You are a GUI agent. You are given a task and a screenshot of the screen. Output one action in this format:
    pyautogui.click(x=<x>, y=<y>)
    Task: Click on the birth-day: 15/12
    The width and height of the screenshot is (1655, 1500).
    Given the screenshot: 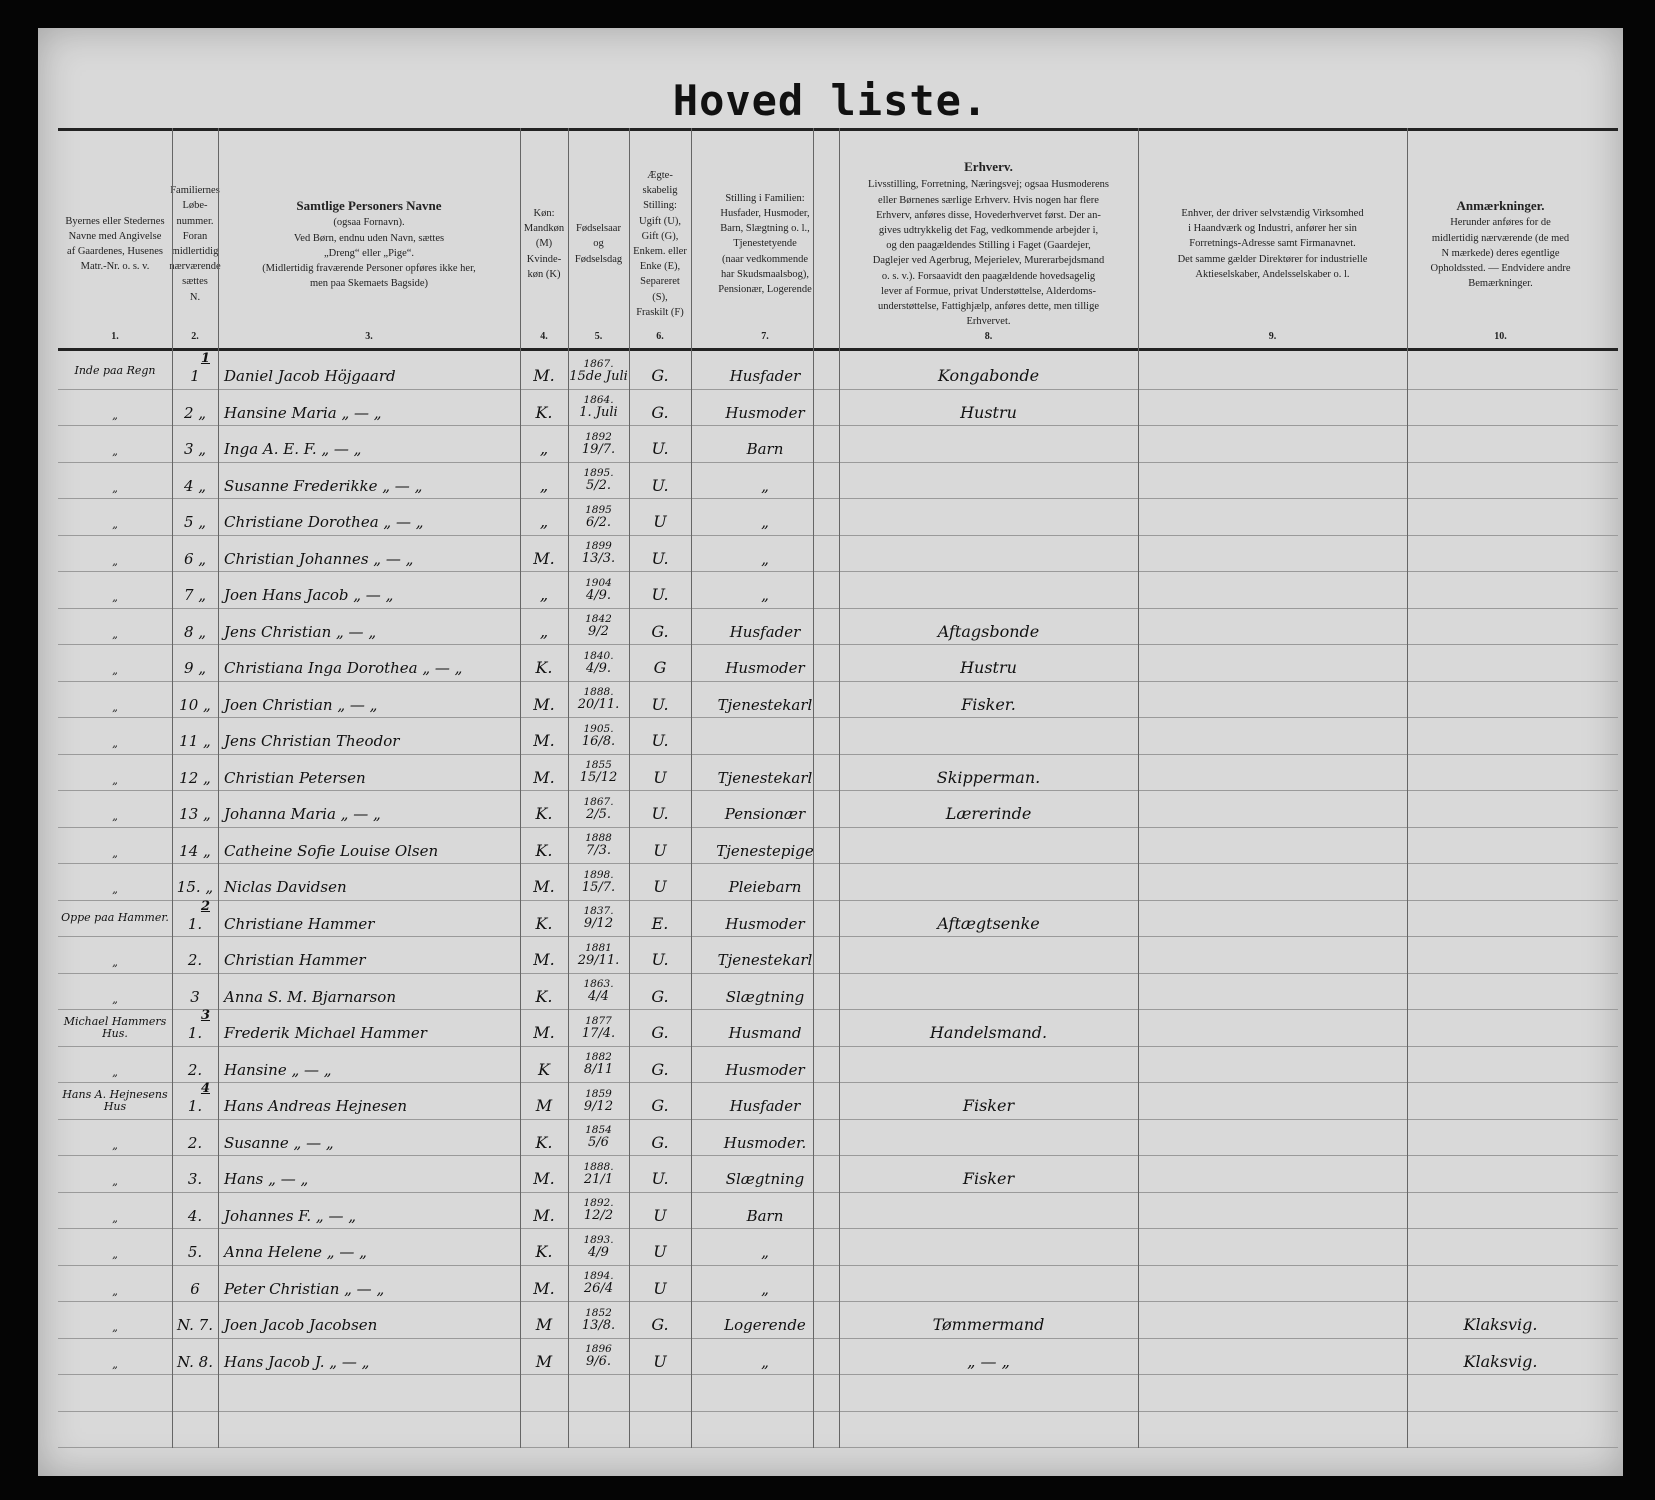 What is the action you would take?
    pyautogui.click(x=598, y=778)
    